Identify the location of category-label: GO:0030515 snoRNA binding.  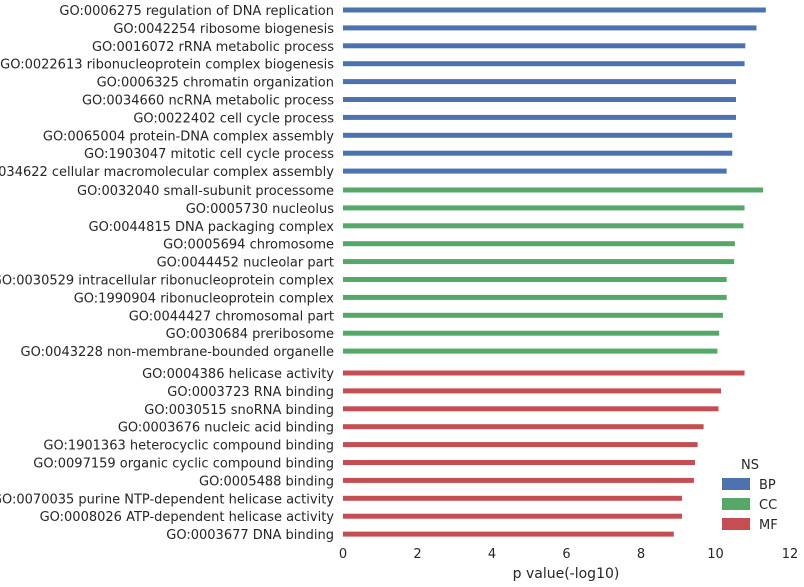
(239, 410).